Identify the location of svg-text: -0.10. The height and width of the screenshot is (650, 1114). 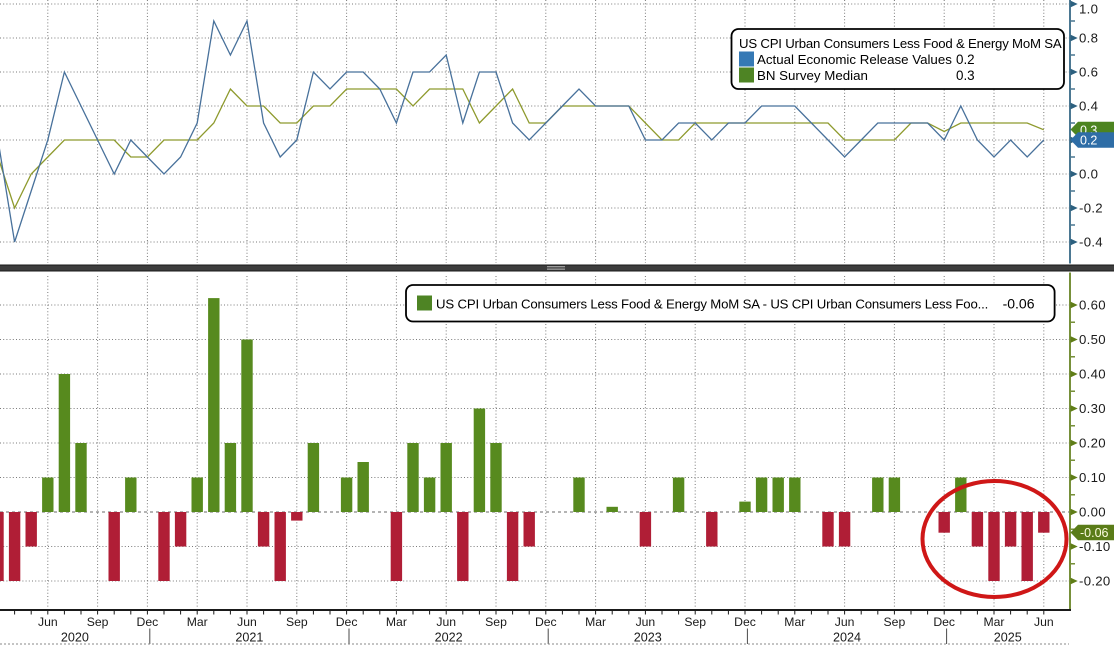
(1095, 546).